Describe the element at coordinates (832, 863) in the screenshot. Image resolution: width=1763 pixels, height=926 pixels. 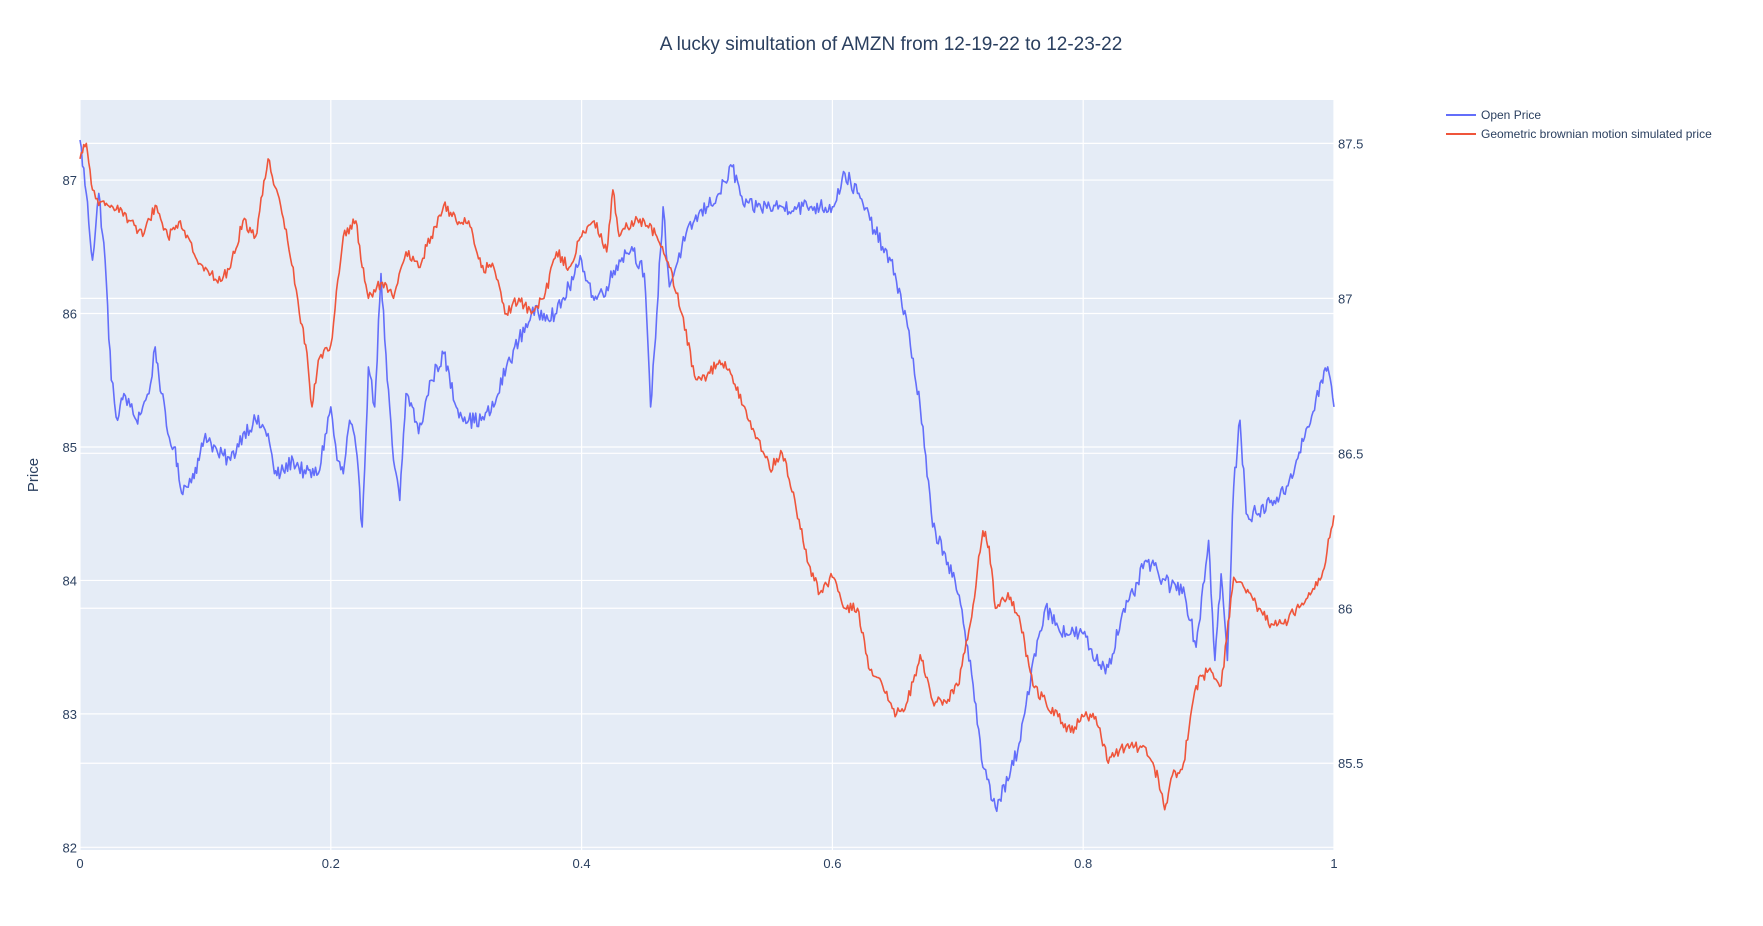
I see `x-tick-label: 0.6` at that location.